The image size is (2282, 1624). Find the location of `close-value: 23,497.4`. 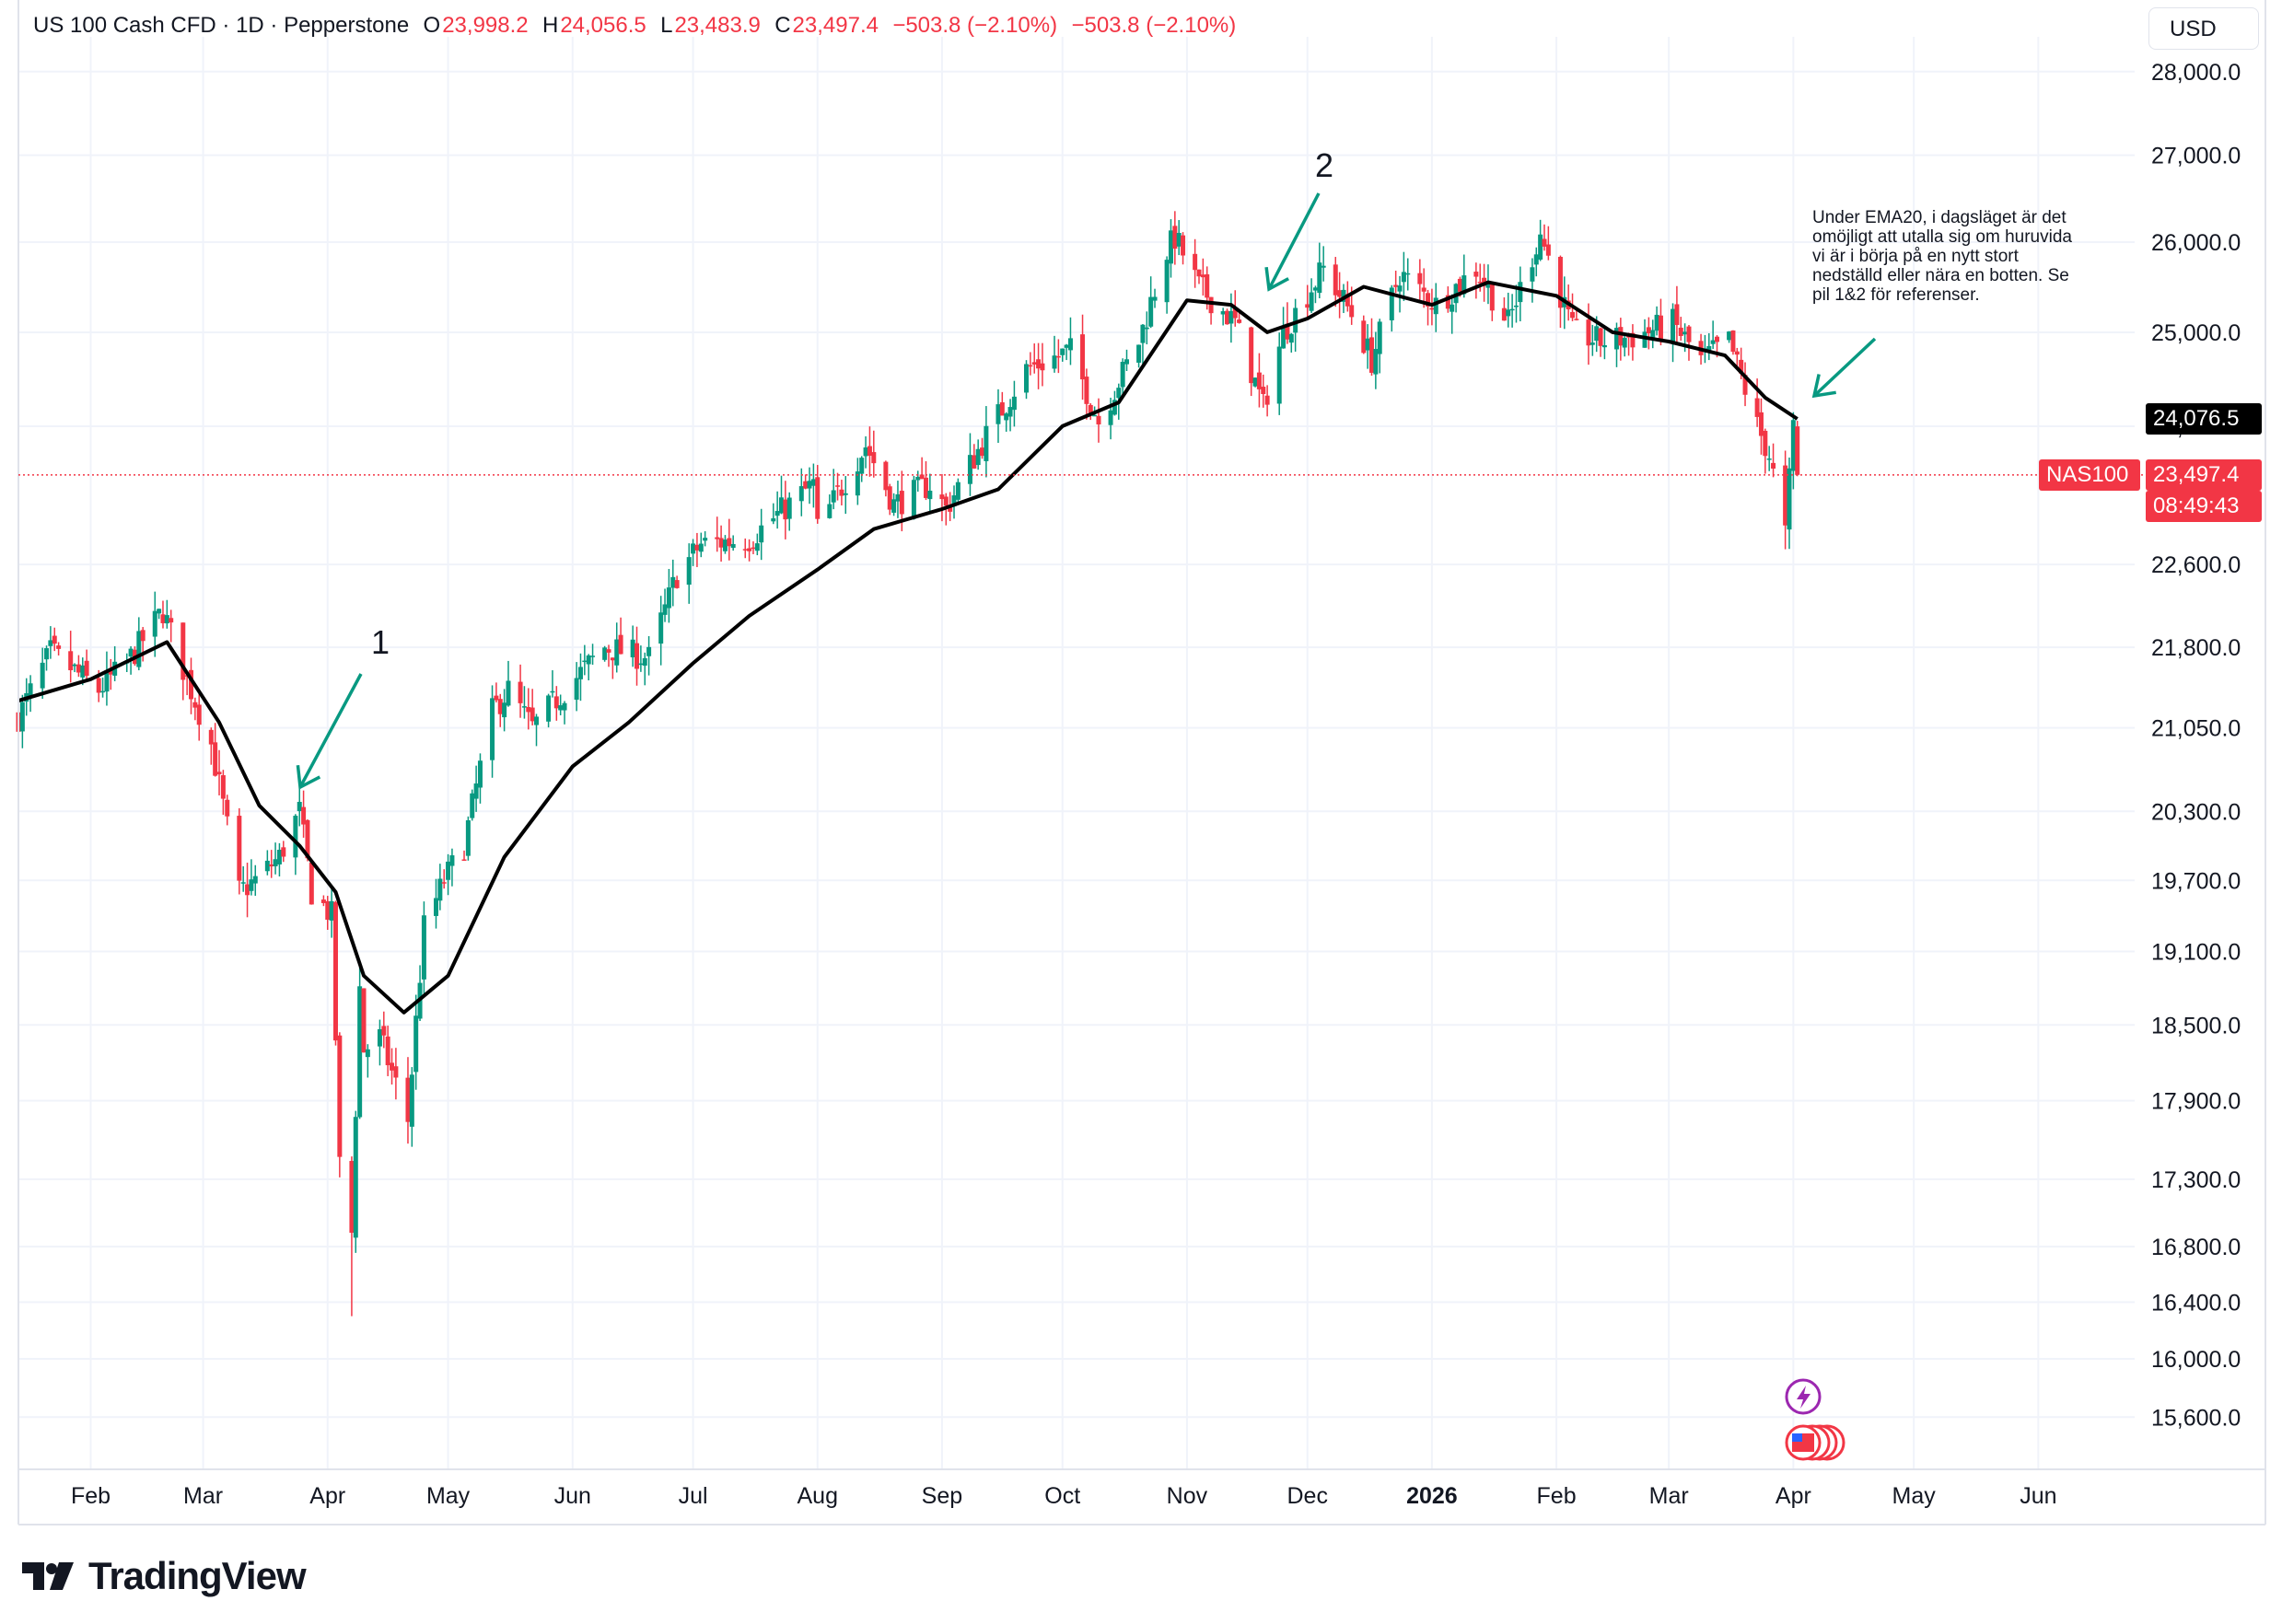

close-value: 23,497.4 is located at coordinates (835, 25).